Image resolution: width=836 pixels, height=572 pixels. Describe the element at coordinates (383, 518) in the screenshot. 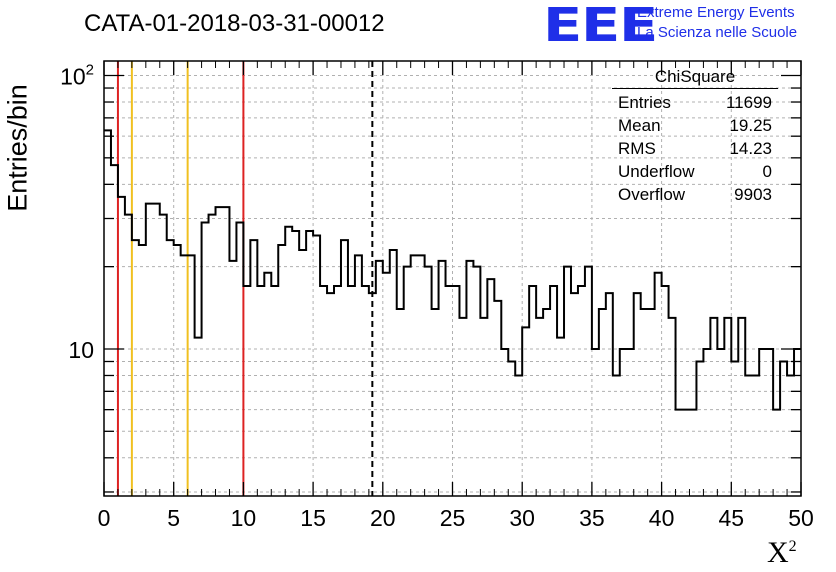

I see `x-tick-label: 20` at that location.